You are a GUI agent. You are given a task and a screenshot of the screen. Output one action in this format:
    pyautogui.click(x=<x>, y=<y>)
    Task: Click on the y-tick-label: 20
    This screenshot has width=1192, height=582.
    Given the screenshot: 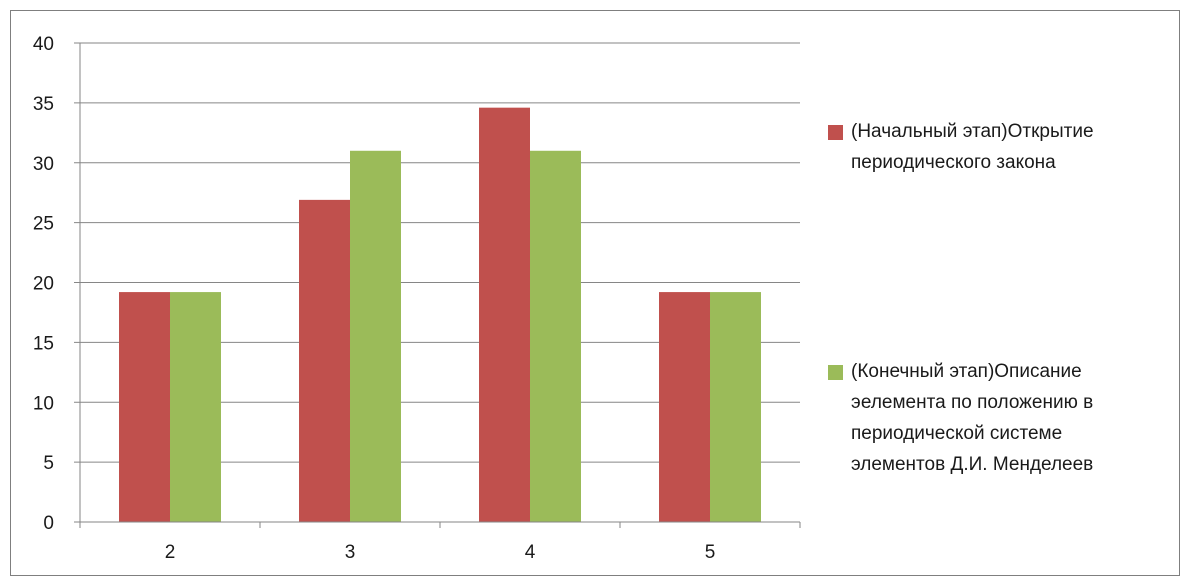 What is the action you would take?
    pyautogui.click(x=43, y=284)
    